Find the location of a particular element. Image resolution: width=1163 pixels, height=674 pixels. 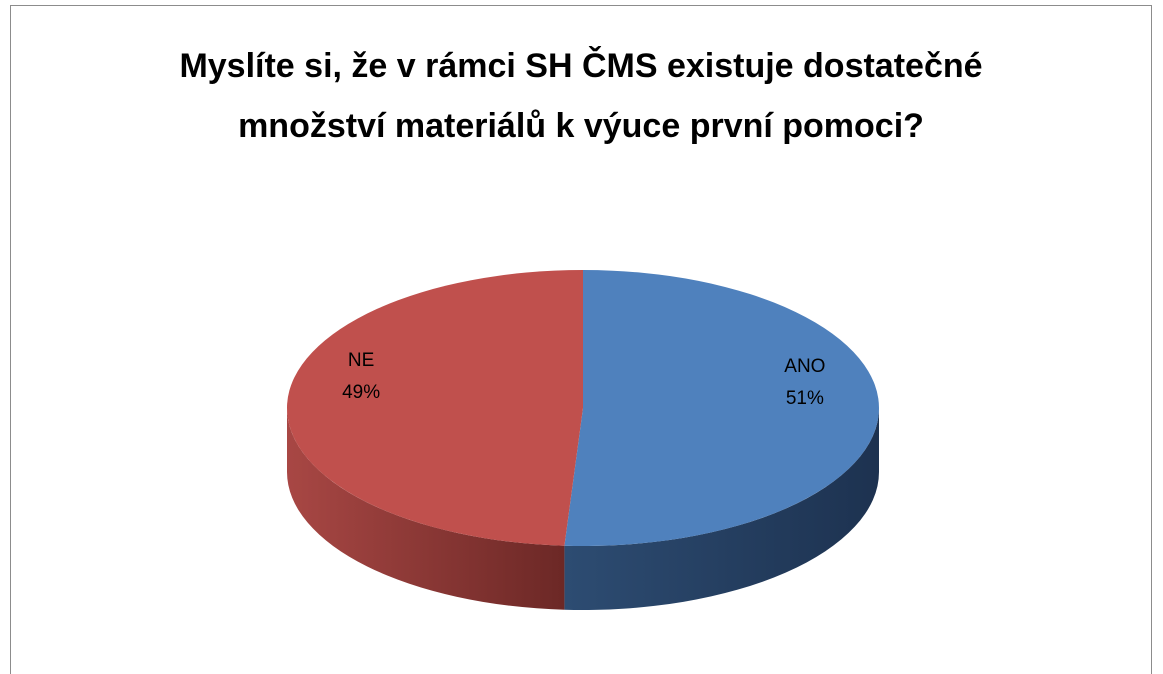

category-label: ANO is located at coordinates (804, 366).